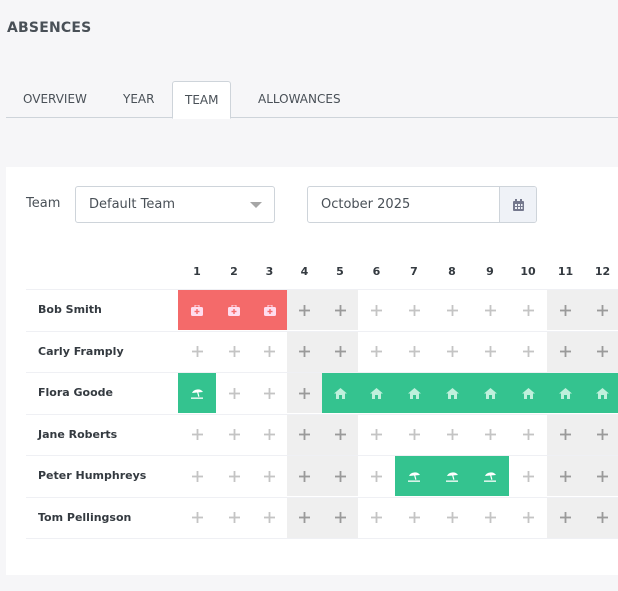 This screenshot has height=591, width=618. Describe the element at coordinates (602, 271) in the screenshot. I see `day-header-12: 12` at that location.